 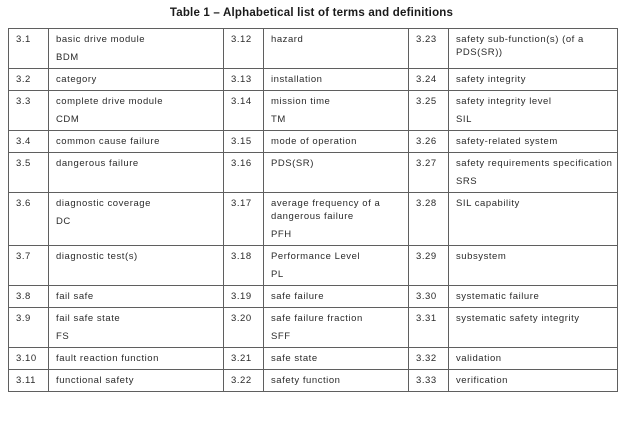 What do you see at coordinates (314, 141) in the screenshot?
I see `term-label: mode of operation` at bounding box center [314, 141].